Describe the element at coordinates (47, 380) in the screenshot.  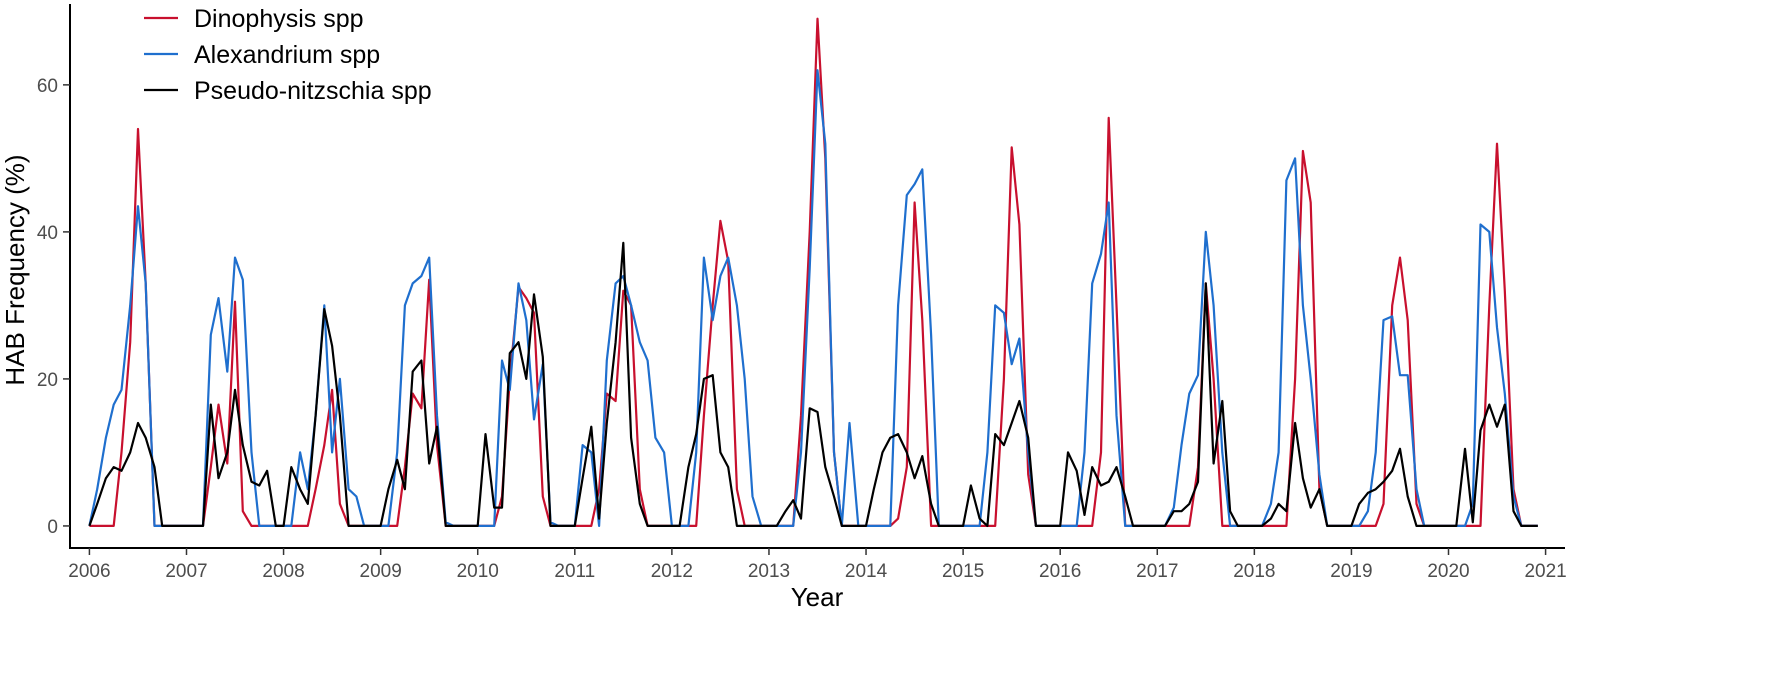
I see `y-tick-label: 20` at that location.